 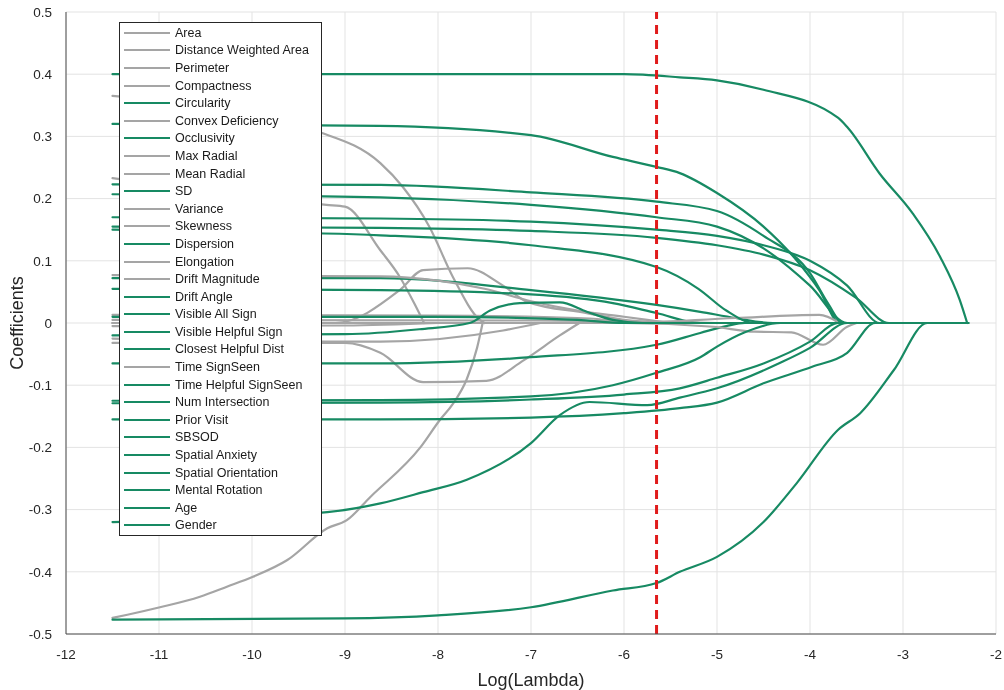 I want to click on legend-label: SD, so click(x=184, y=191).